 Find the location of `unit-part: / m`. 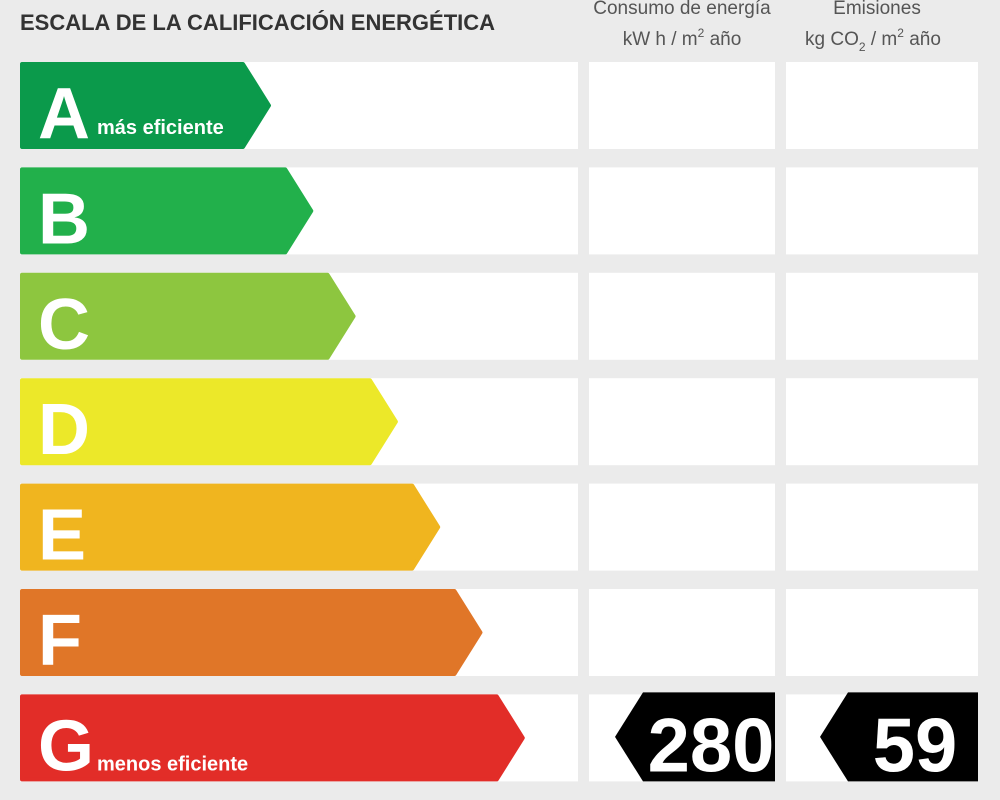

unit-part: / m is located at coordinates (882, 39).